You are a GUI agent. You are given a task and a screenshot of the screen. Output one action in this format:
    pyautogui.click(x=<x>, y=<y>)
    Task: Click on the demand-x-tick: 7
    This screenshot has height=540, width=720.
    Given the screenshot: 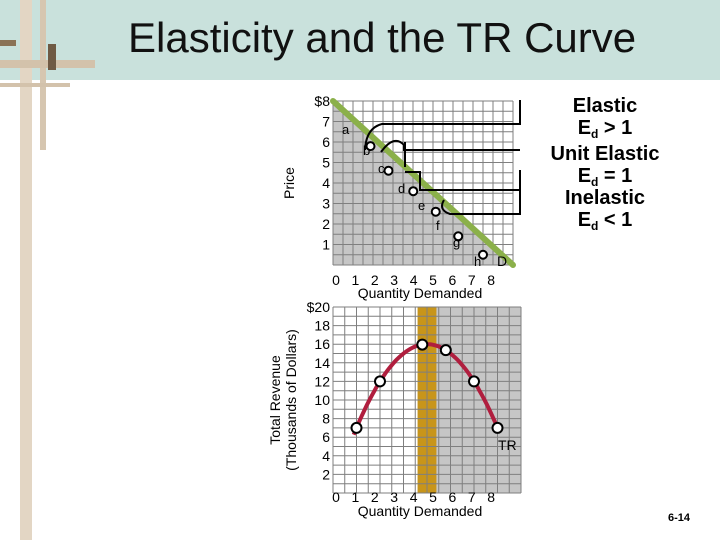 What is the action you would take?
    pyautogui.click(x=472, y=280)
    